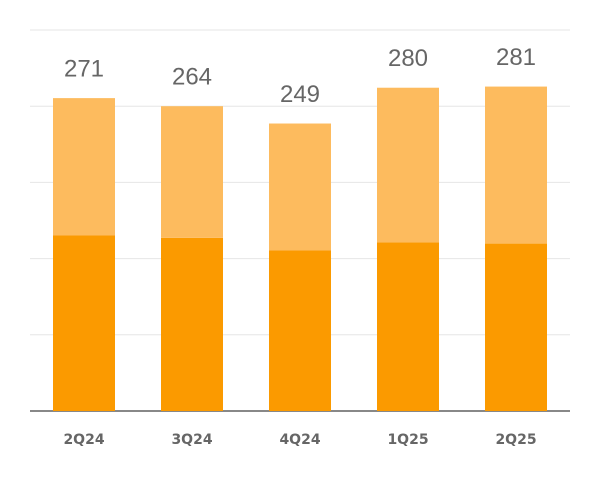 The image size is (600, 480). What do you see at coordinates (408, 58) in the screenshot?
I see `total-label: 280` at bounding box center [408, 58].